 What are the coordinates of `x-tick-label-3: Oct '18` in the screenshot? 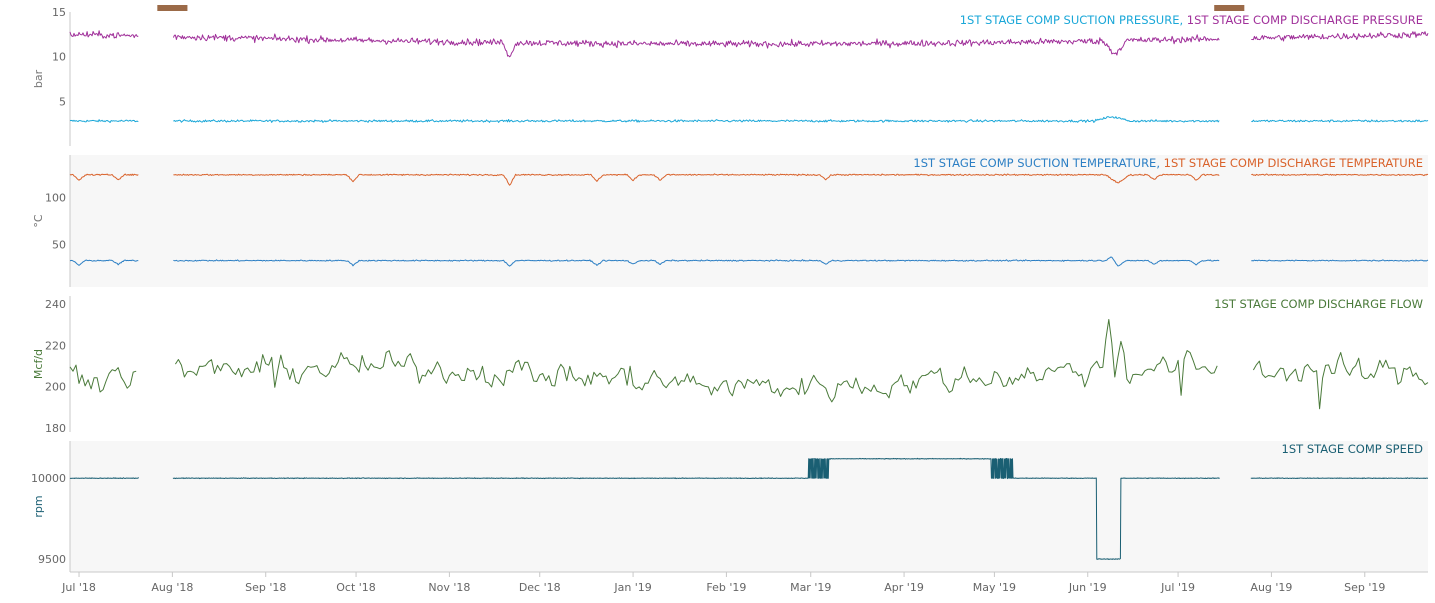 It's located at (356, 587).